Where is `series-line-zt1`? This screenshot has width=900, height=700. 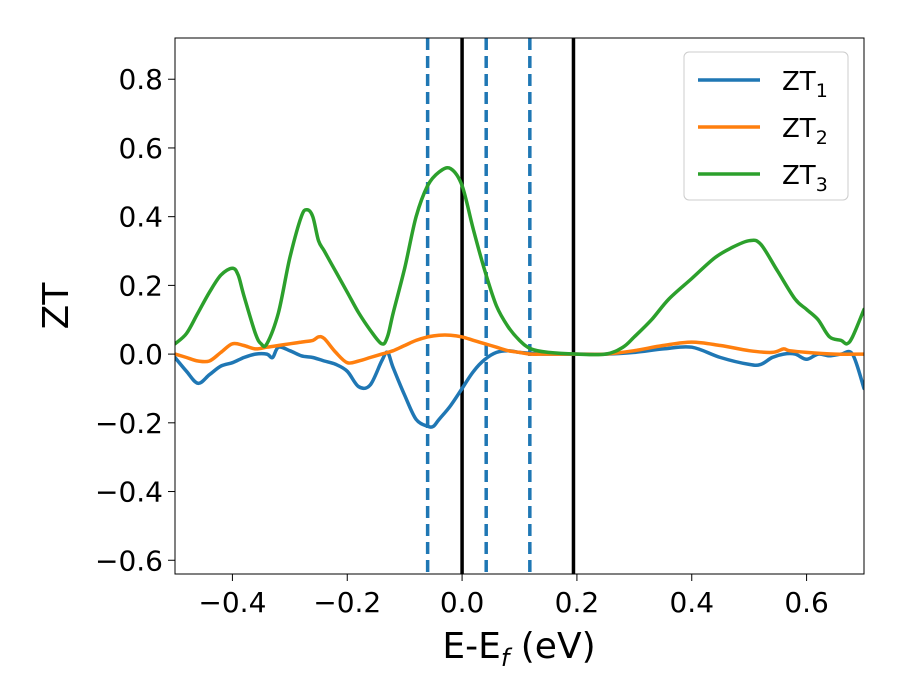
series-line-zt1 is located at coordinates (519, 387).